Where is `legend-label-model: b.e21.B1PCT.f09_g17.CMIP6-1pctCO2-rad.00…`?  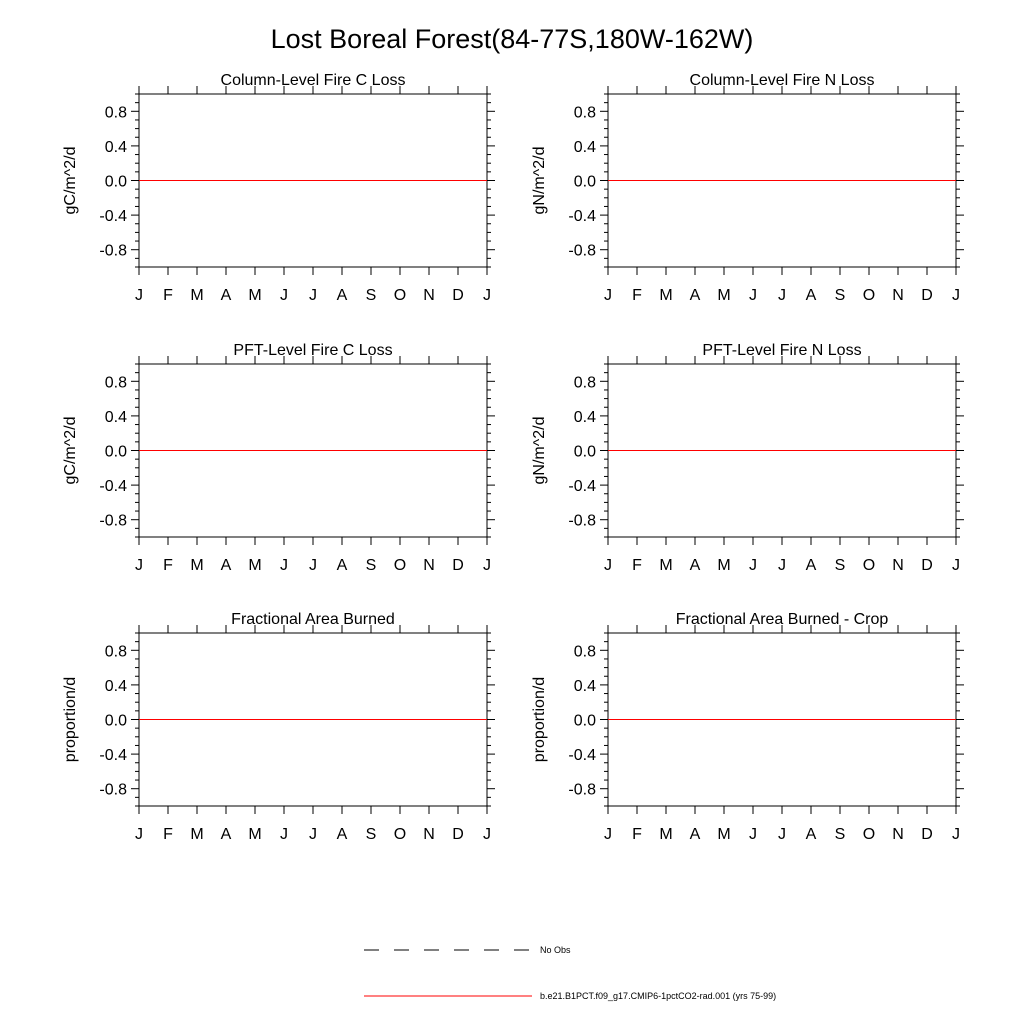
legend-label-model: b.e21.B1PCT.f09_g17.CMIP6-1pctCO2-rad.00… is located at coordinates (658, 996).